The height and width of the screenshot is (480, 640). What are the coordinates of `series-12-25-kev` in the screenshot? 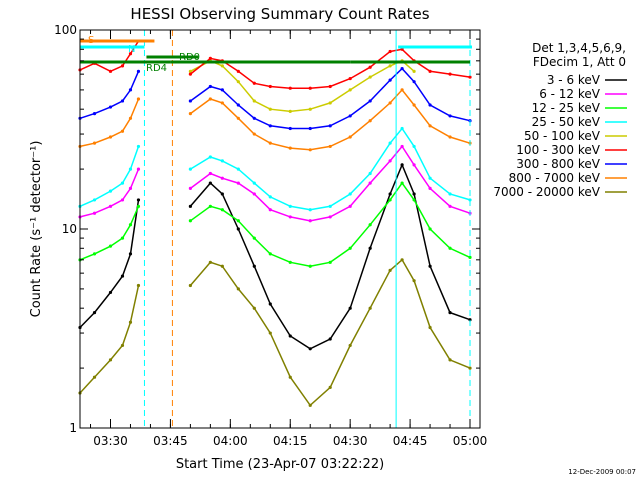 It's located at (275, 224).